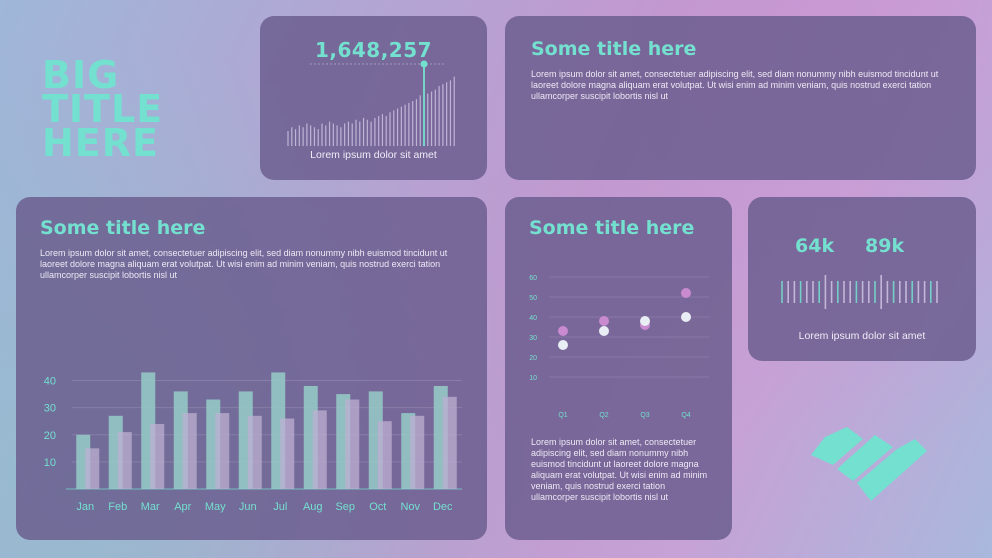 The width and height of the screenshot is (992, 558). What do you see at coordinates (150, 507) in the screenshot?
I see `bar-x-tick-label: Mar` at bounding box center [150, 507].